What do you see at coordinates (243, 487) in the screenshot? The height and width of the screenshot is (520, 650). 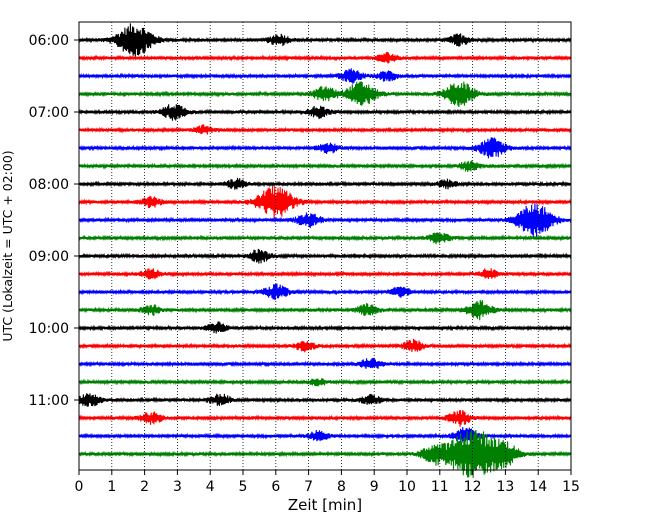 I see `x-tick-label: 5` at bounding box center [243, 487].